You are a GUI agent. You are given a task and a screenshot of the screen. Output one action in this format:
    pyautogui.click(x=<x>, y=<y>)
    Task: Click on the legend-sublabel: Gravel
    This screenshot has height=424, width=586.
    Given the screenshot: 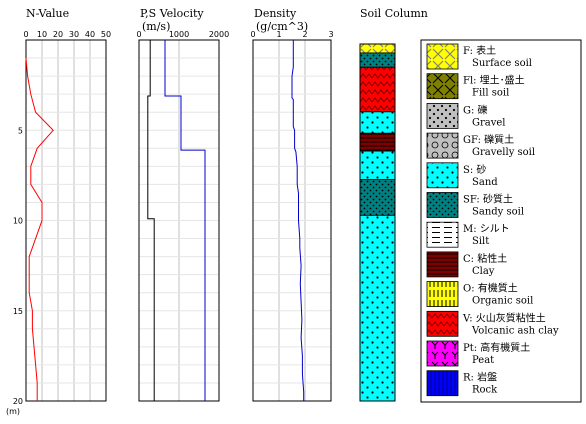 What is the action you would take?
    pyautogui.click(x=489, y=122)
    